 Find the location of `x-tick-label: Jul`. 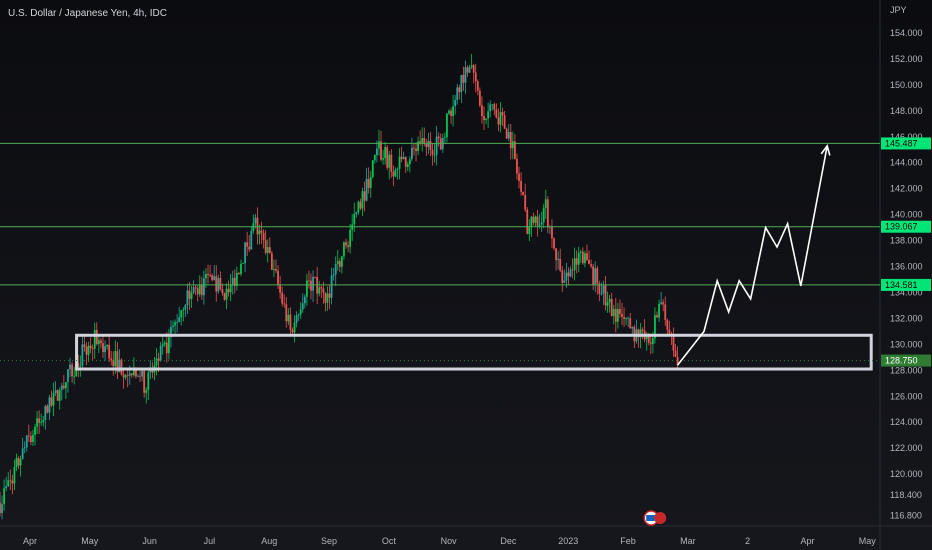

x-tick-label: Jul is located at coordinates (210, 541).